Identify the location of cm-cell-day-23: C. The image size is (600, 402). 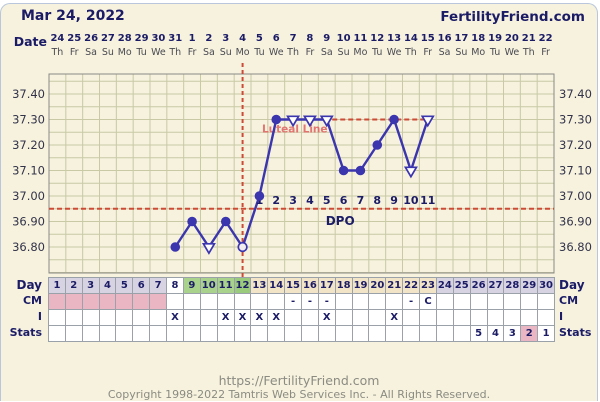
(428, 302).